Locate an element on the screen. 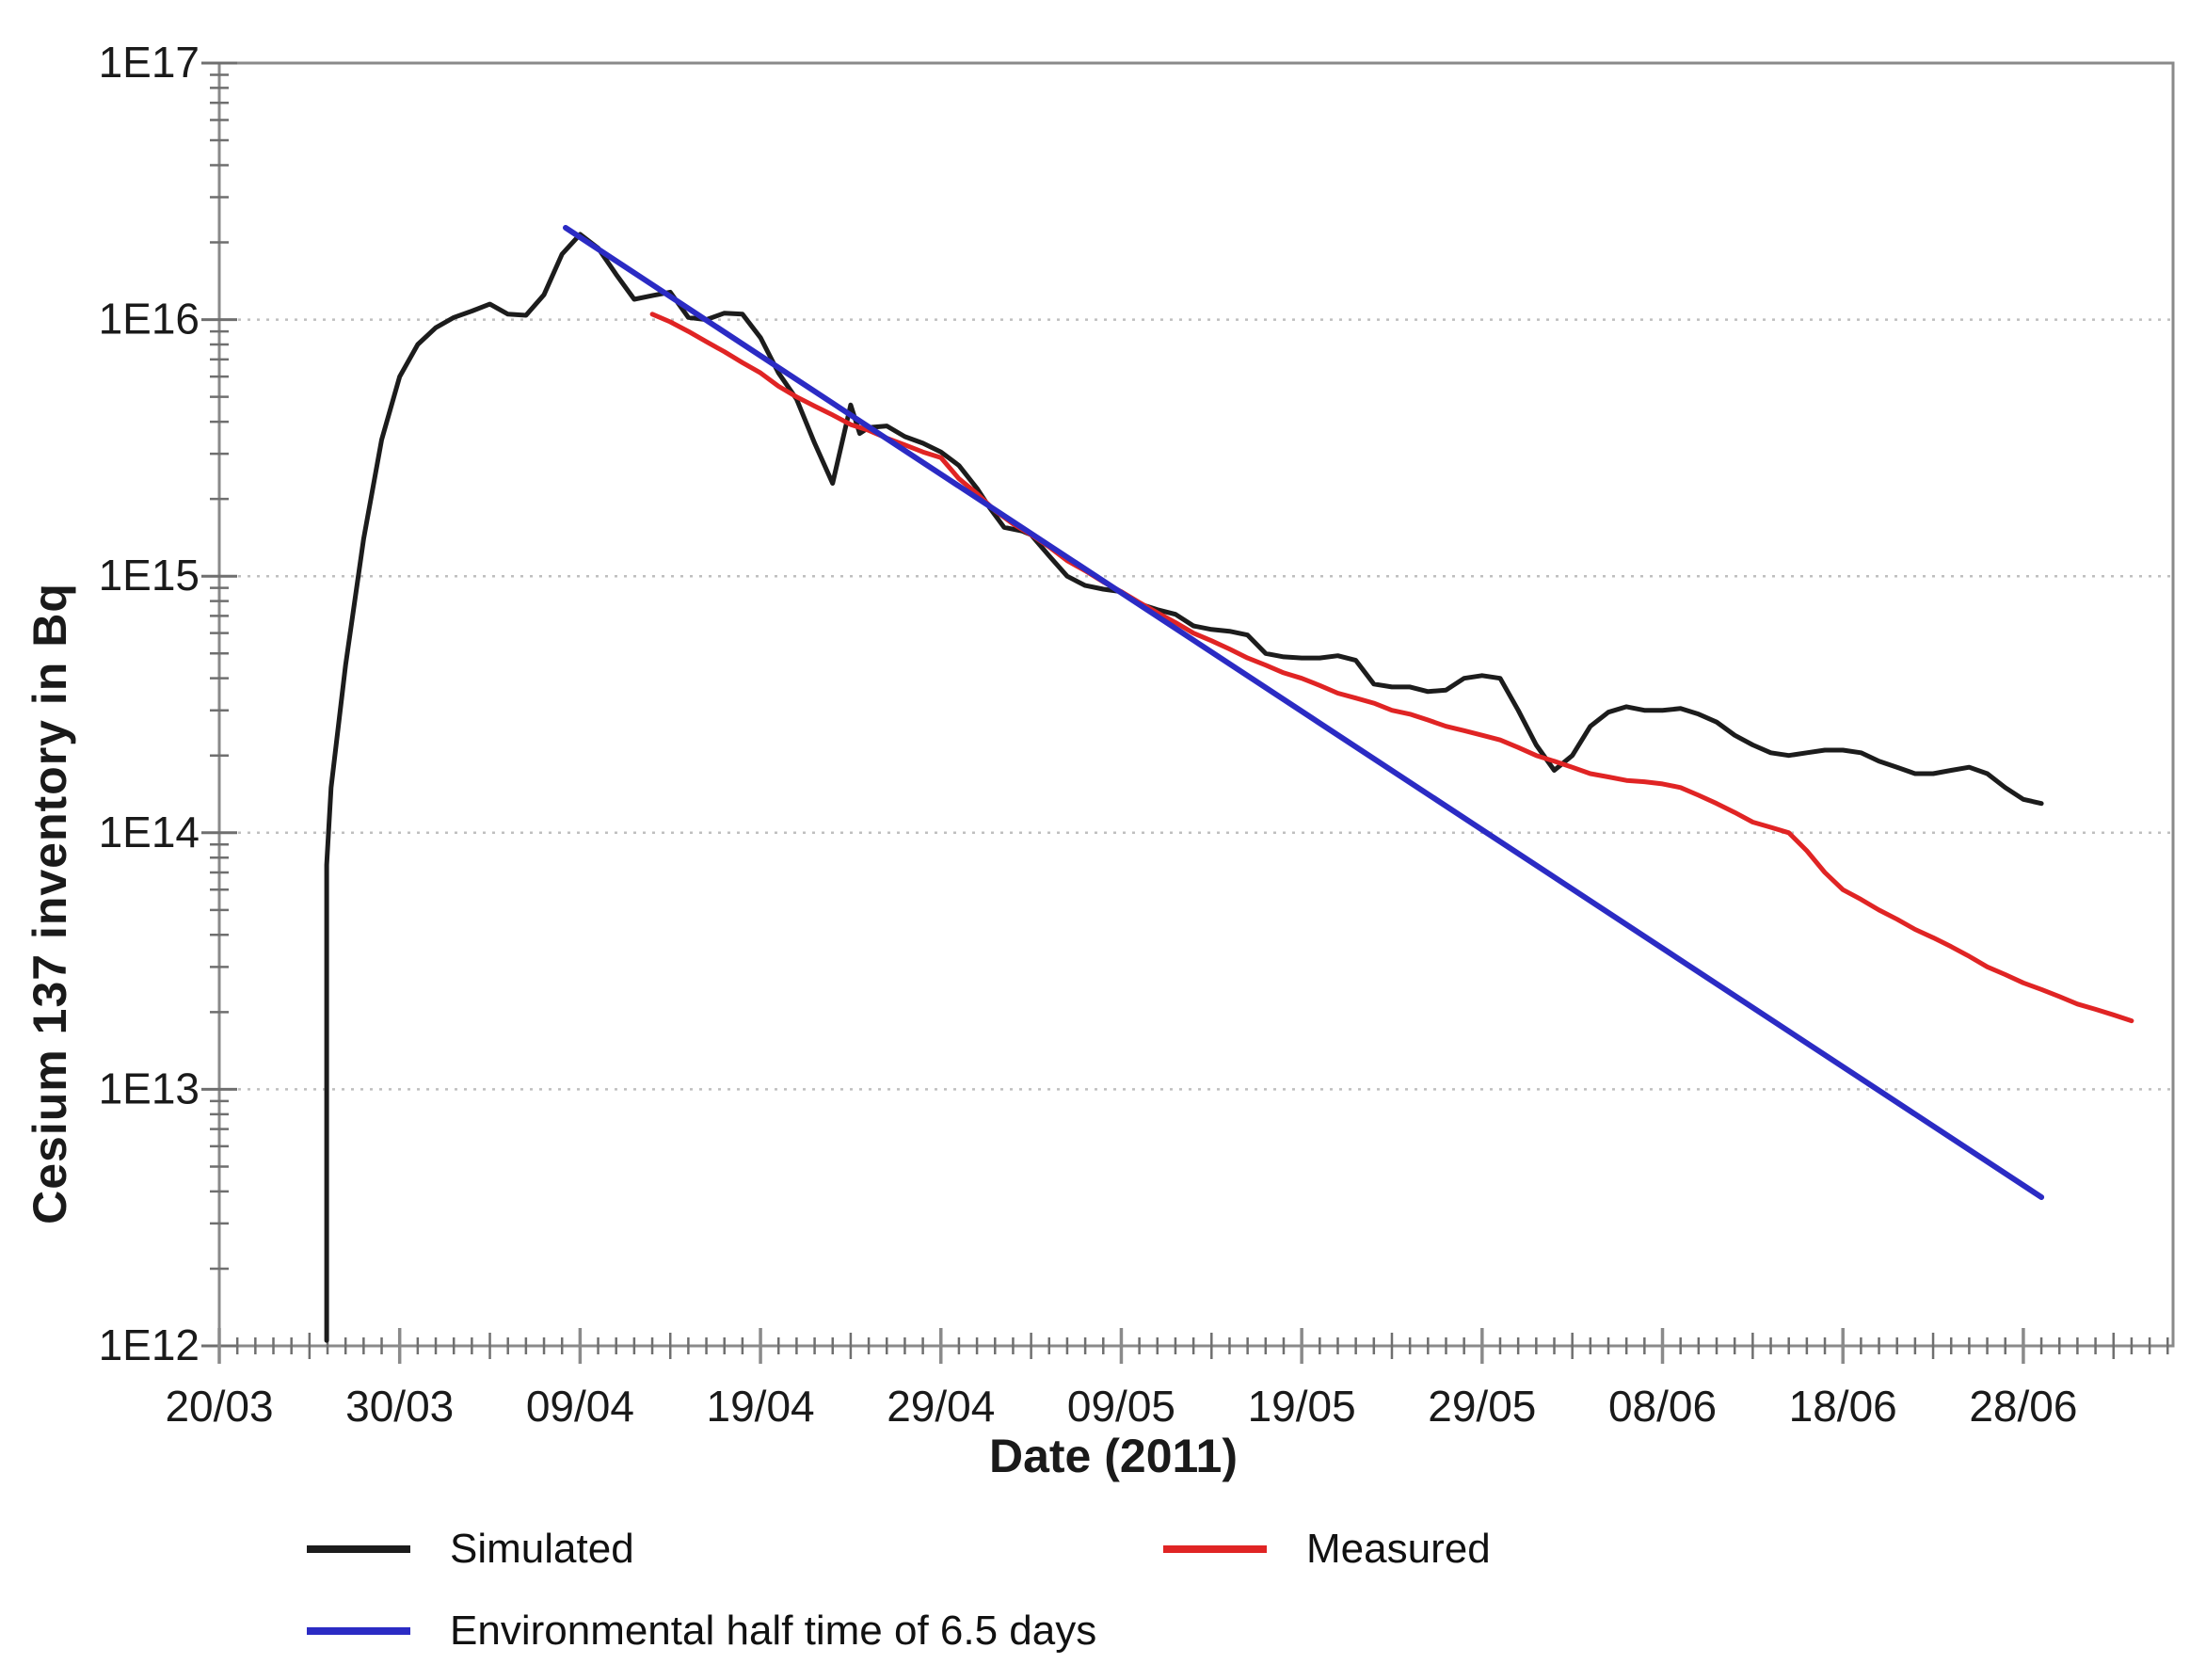 This screenshot has width=2206, height=1680. x-tick-label: 09/05 is located at coordinates (1121, 1406).